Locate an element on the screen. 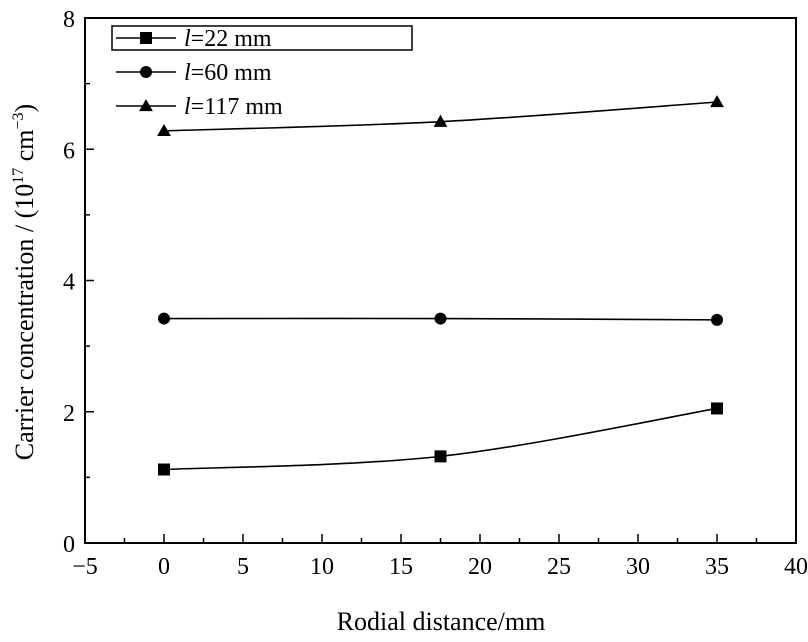 The width and height of the screenshot is (808, 642). y-tick-label: 8 is located at coordinates (69, 20).